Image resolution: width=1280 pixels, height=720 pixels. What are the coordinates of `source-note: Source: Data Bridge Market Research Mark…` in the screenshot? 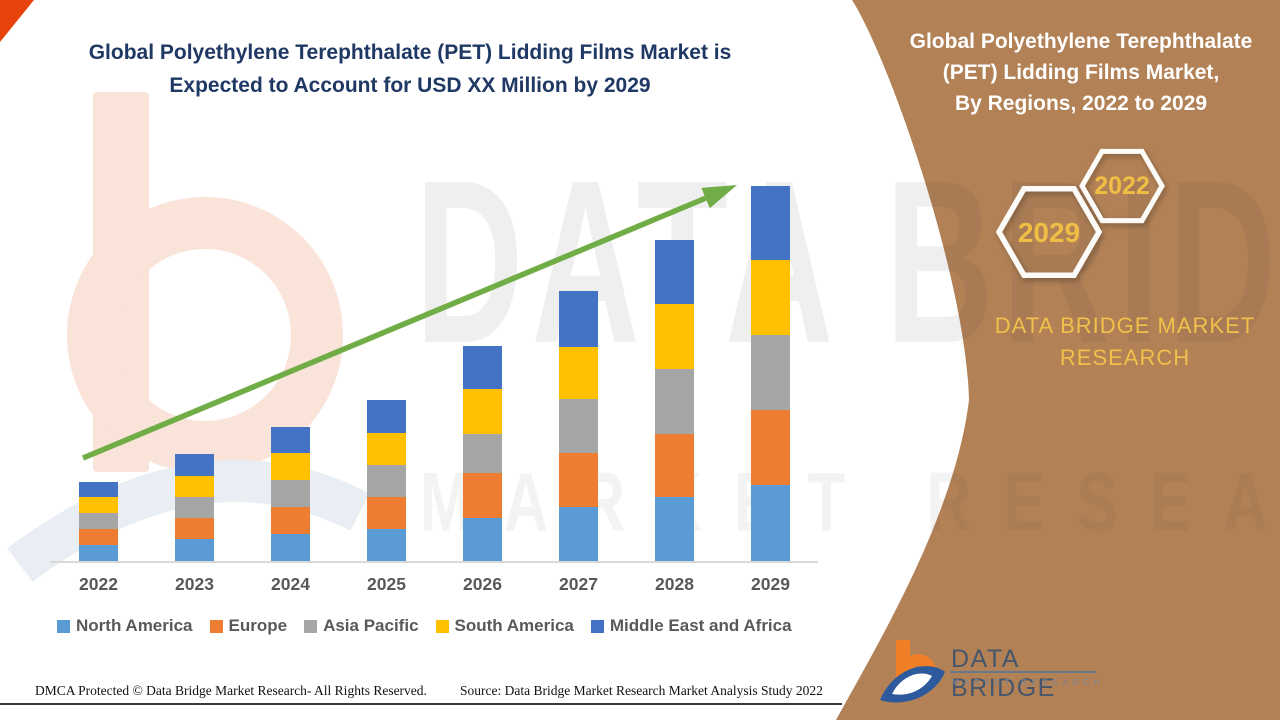 It's located at (641, 690).